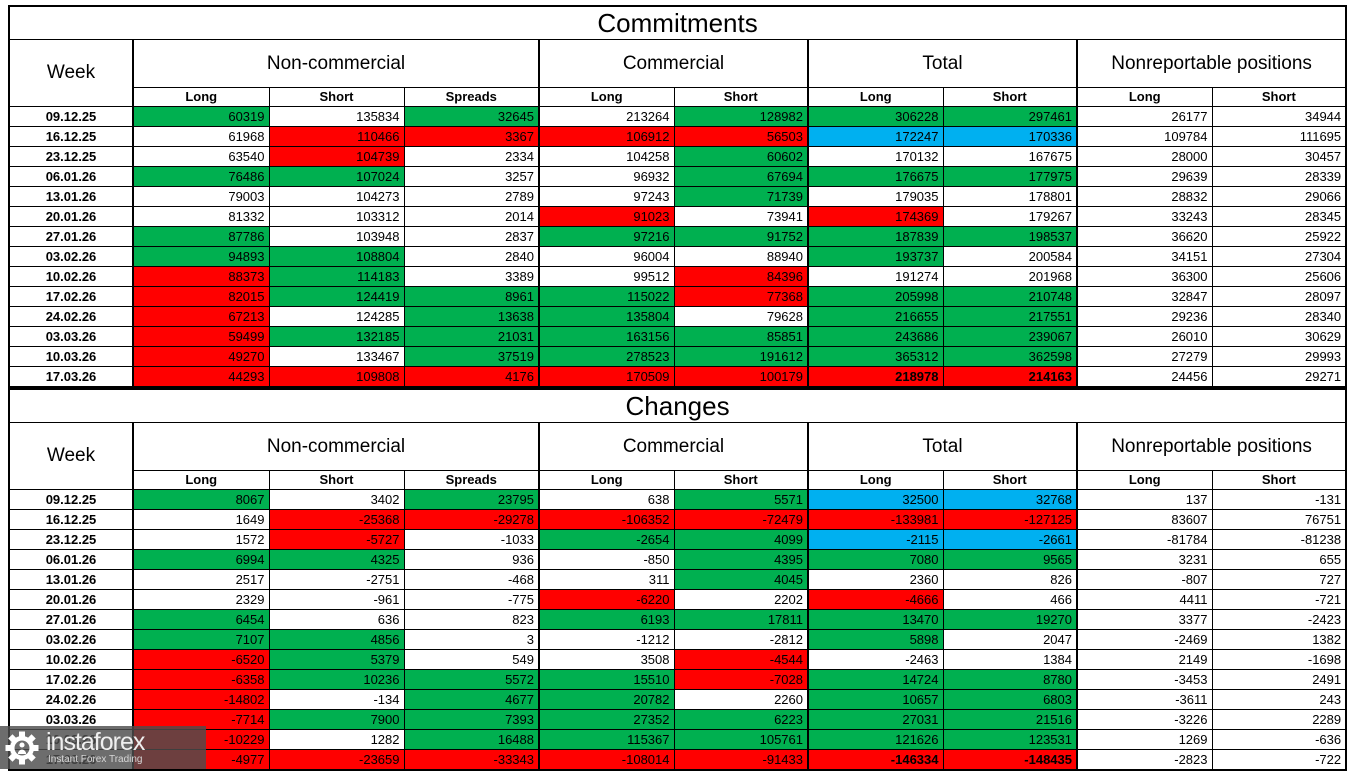  What do you see at coordinates (606, 599) in the screenshot?
I see `value-cell: -6220` at bounding box center [606, 599].